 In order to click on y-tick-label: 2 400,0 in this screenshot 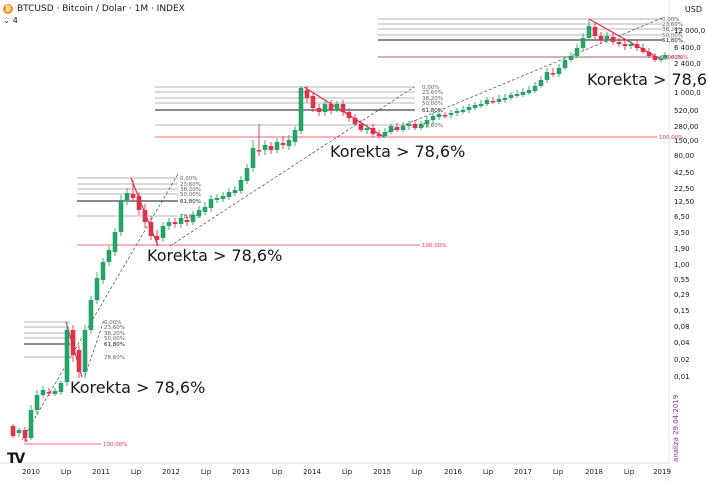, I will do `click(687, 64)`.